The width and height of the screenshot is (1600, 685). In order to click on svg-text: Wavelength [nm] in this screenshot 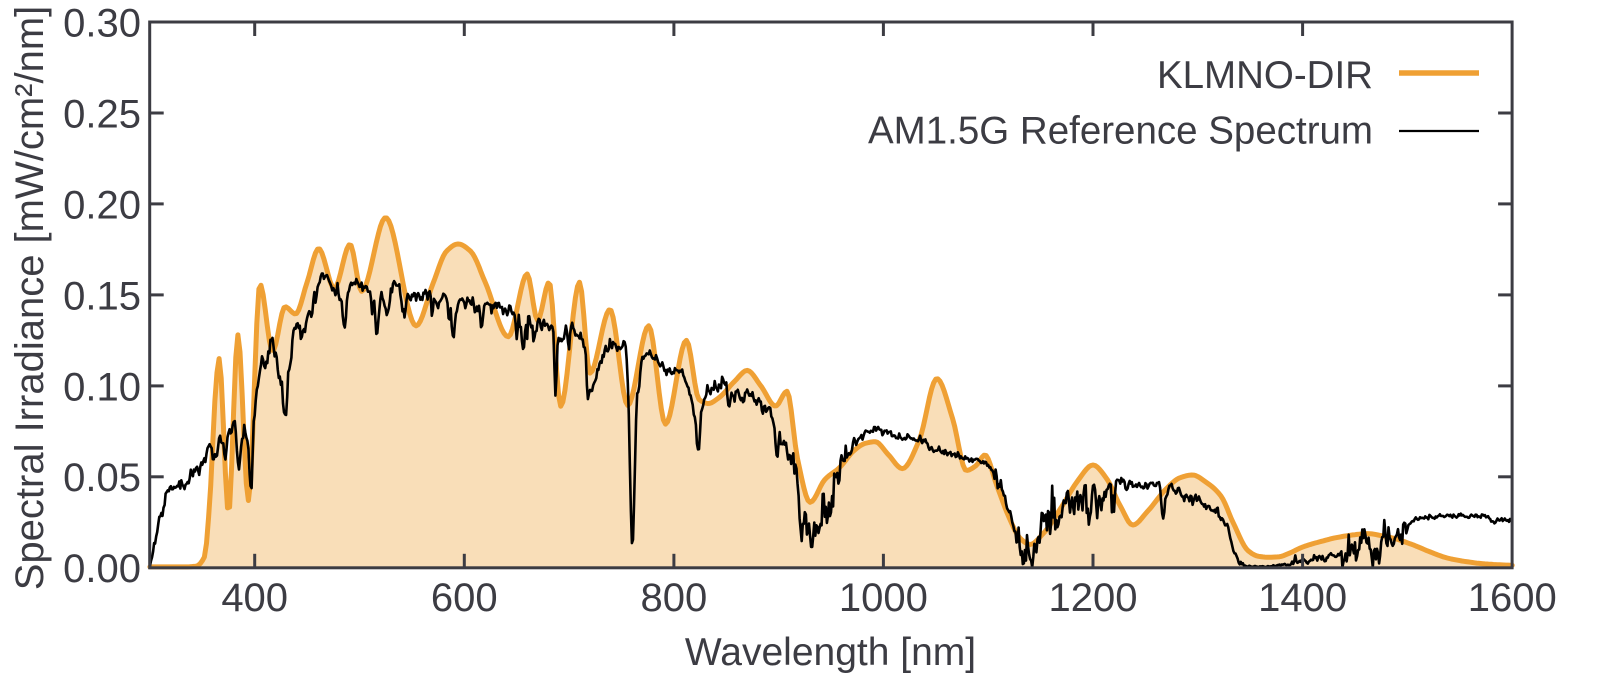, I will do `click(830, 652)`.